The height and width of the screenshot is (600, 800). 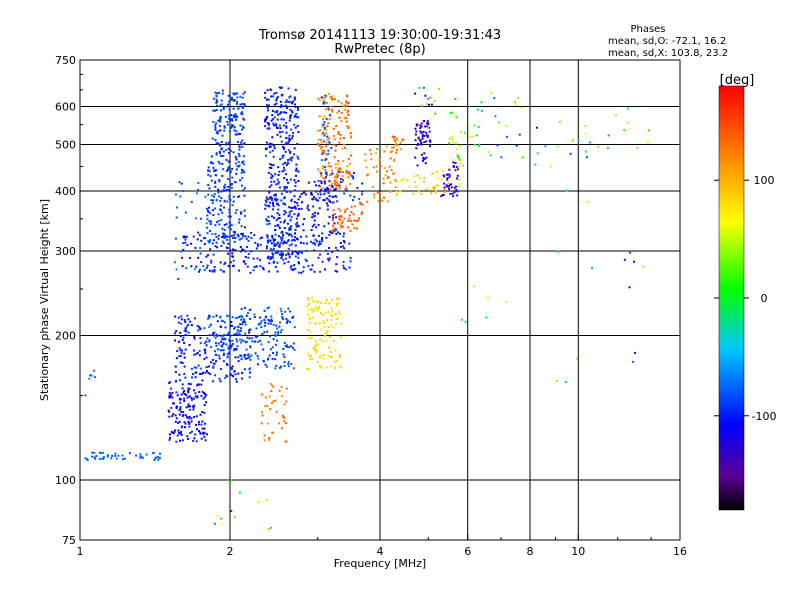 What do you see at coordinates (65, 60) in the screenshot?
I see `y-tick-label: 750` at bounding box center [65, 60].